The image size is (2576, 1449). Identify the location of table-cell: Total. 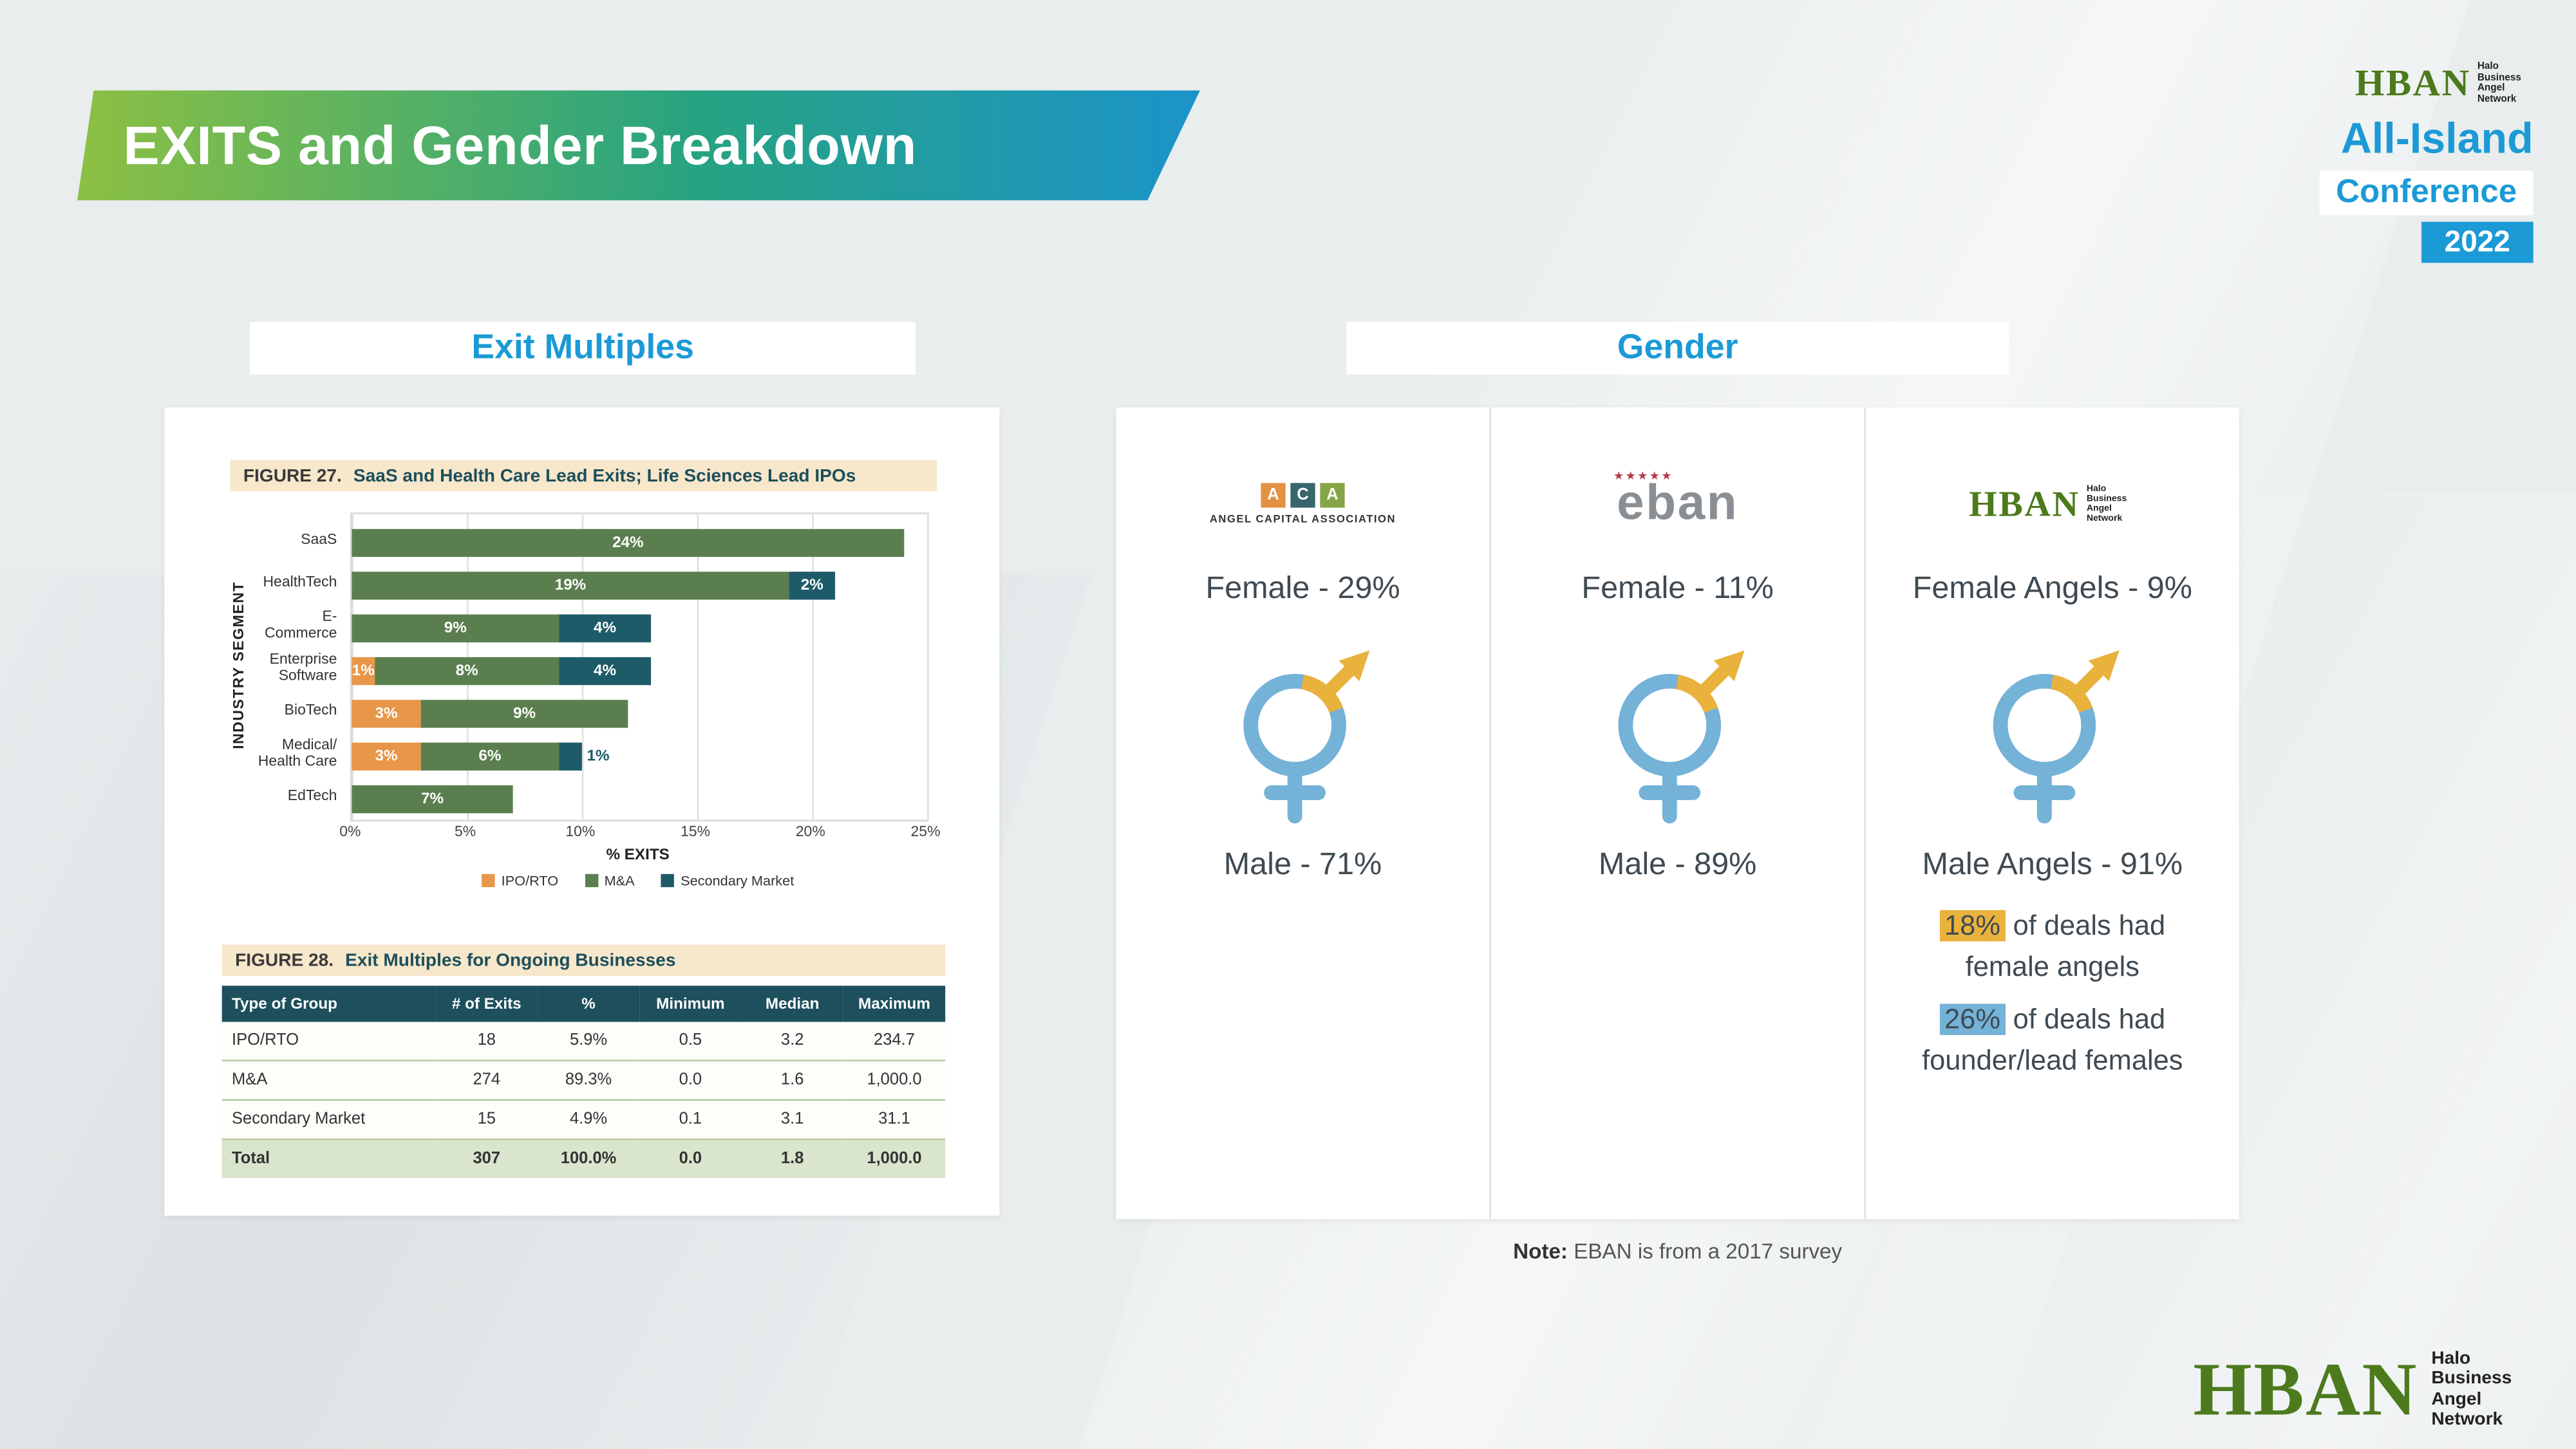
(328, 1158).